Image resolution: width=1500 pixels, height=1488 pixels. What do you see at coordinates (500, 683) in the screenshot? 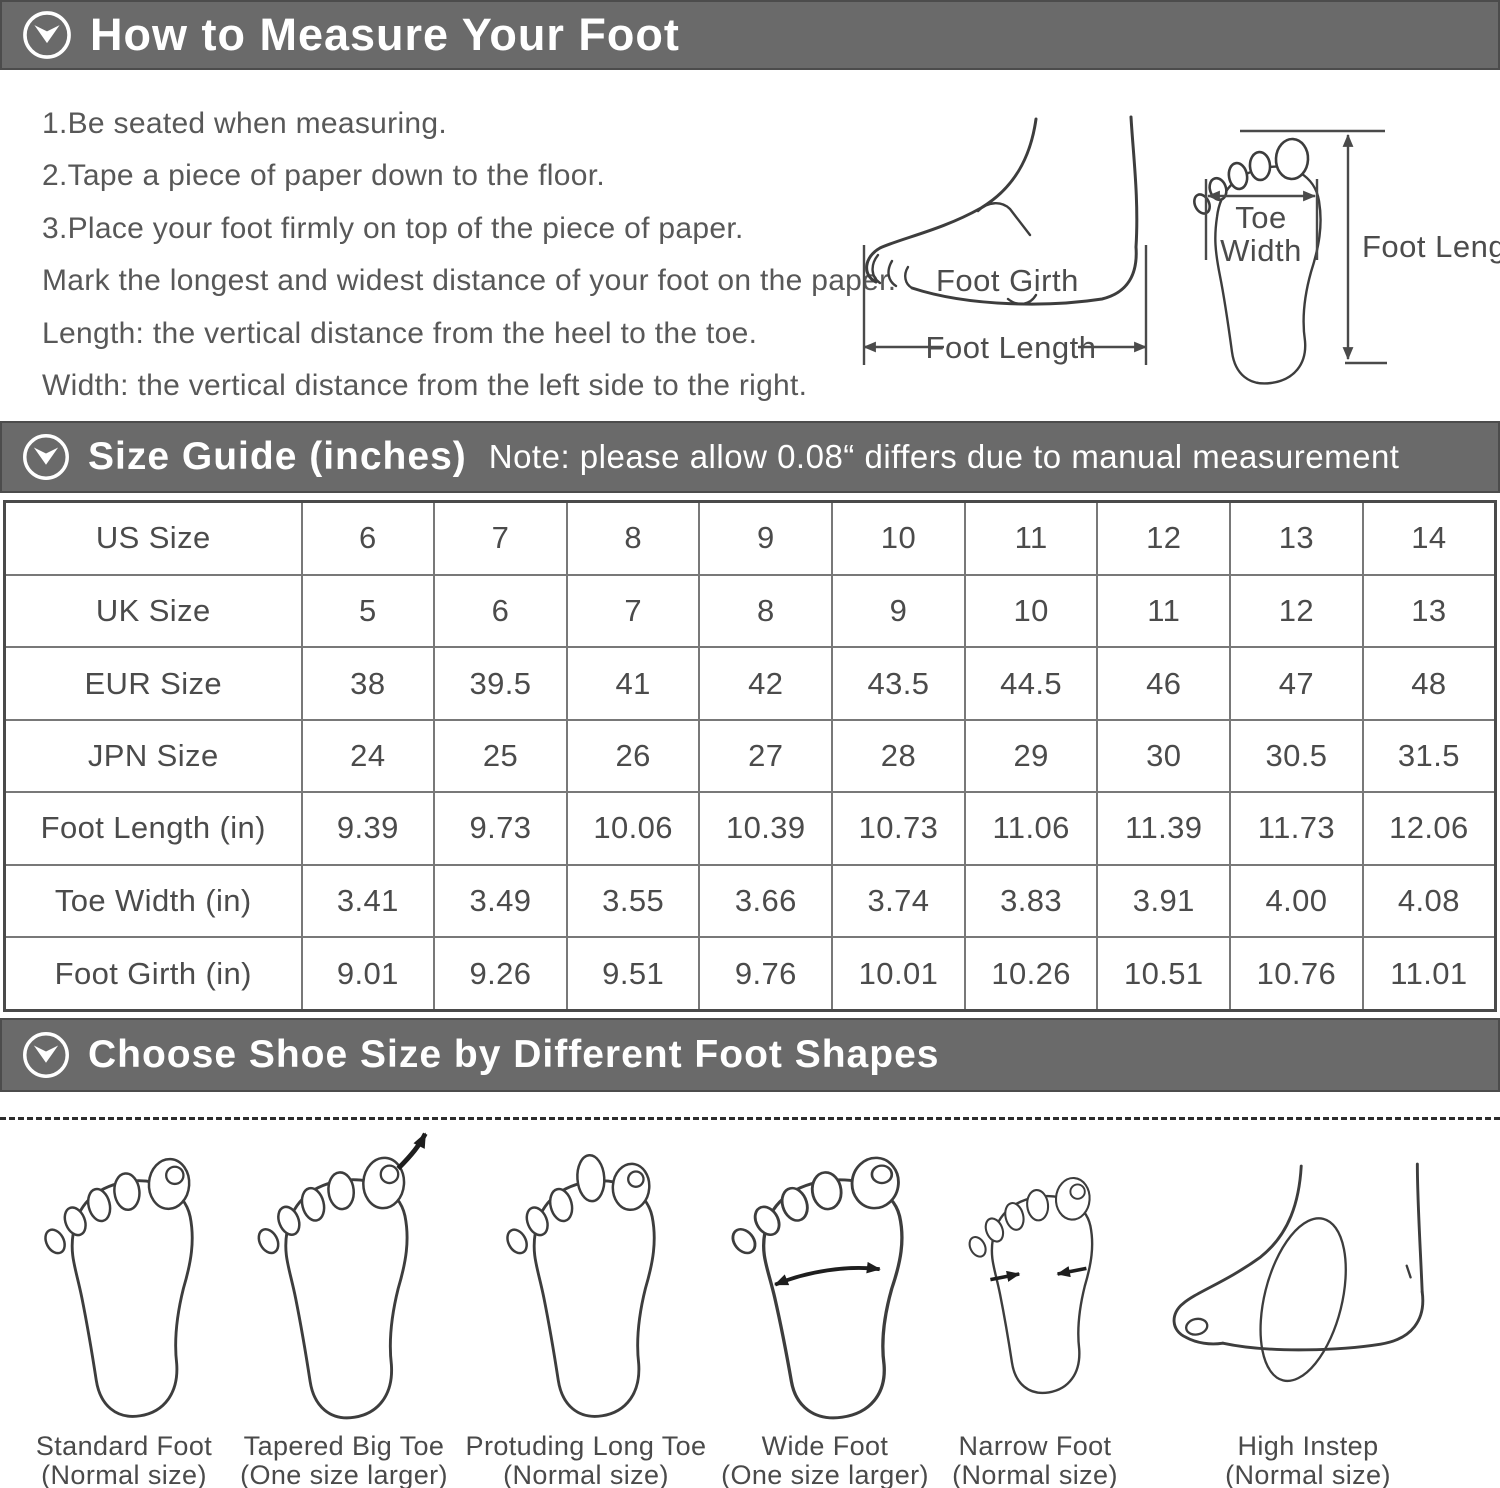
I see `table-cell: 39.5` at bounding box center [500, 683].